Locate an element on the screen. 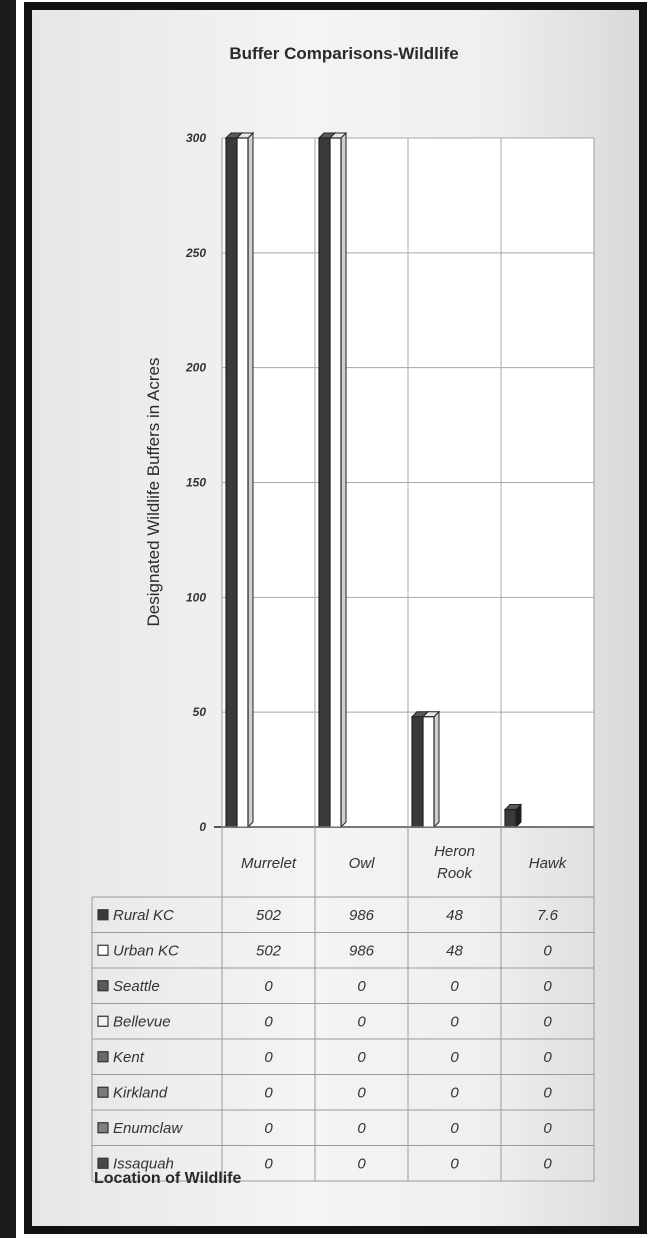 This screenshot has width=651, height=1238. category-label-owl: Owl is located at coordinates (362, 863).